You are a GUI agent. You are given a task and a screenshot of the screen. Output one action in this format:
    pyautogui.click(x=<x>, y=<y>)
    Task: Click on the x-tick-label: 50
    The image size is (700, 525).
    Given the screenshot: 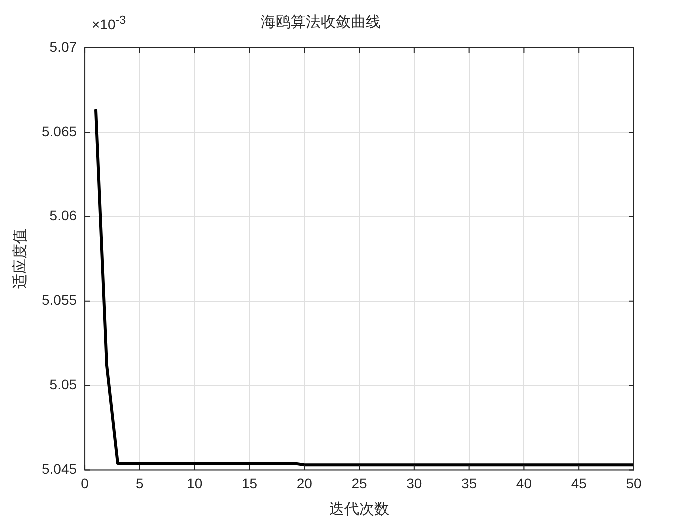 What is the action you would take?
    pyautogui.click(x=634, y=483)
    